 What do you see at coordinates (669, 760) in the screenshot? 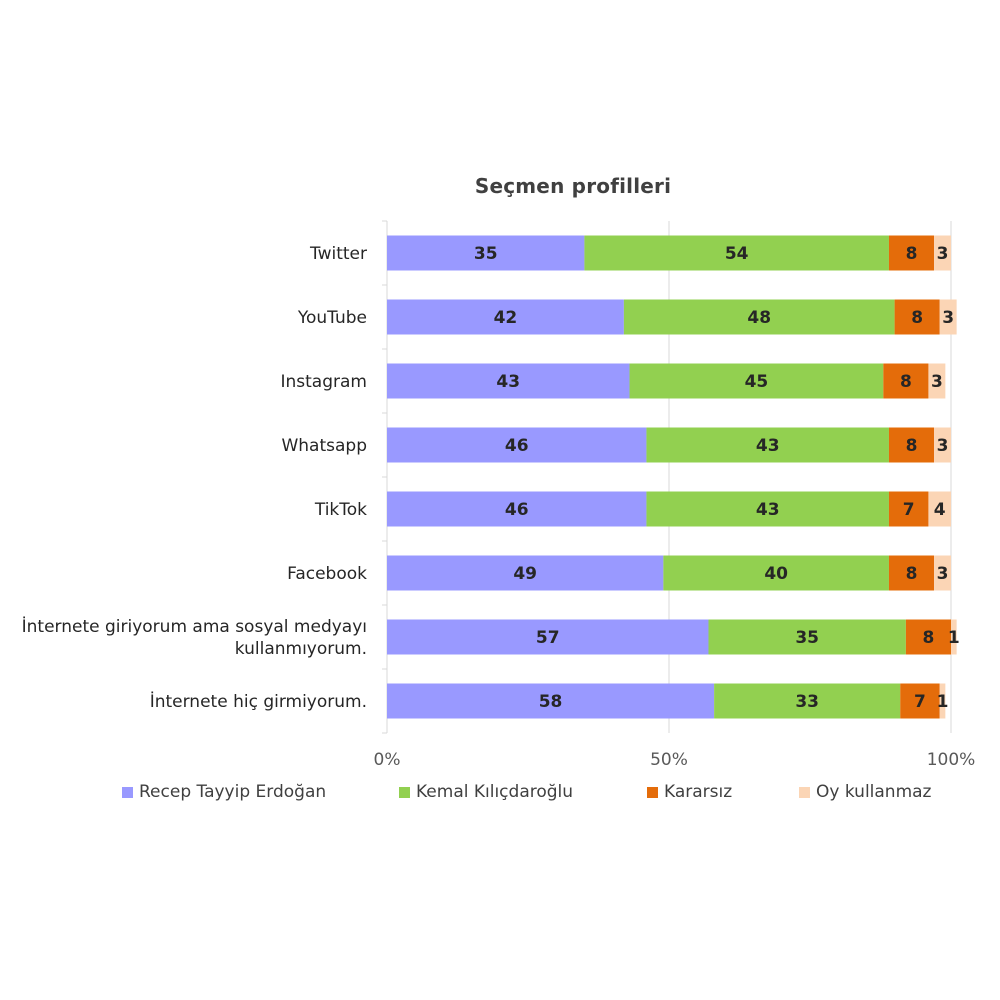
I see `x-tick-label: 50%` at bounding box center [669, 760].